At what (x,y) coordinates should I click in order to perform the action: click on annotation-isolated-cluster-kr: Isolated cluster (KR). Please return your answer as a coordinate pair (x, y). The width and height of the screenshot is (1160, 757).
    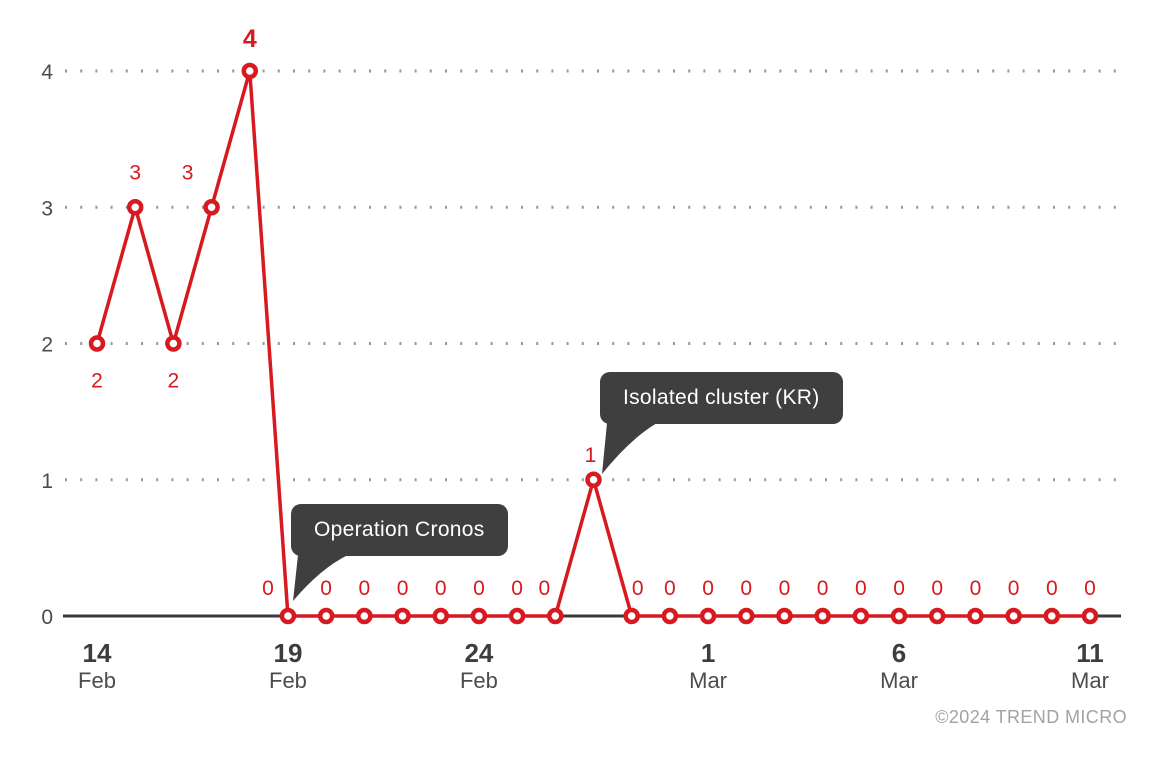
    Looking at the image, I should click on (721, 398).